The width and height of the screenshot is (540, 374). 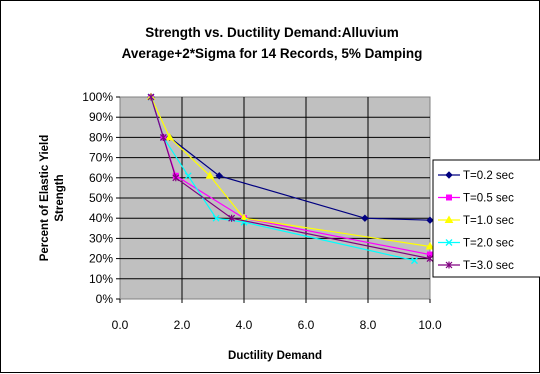 What do you see at coordinates (488, 244) in the screenshot?
I see `legend-label: T=2.0 sec` at bounding box center [488, 244].